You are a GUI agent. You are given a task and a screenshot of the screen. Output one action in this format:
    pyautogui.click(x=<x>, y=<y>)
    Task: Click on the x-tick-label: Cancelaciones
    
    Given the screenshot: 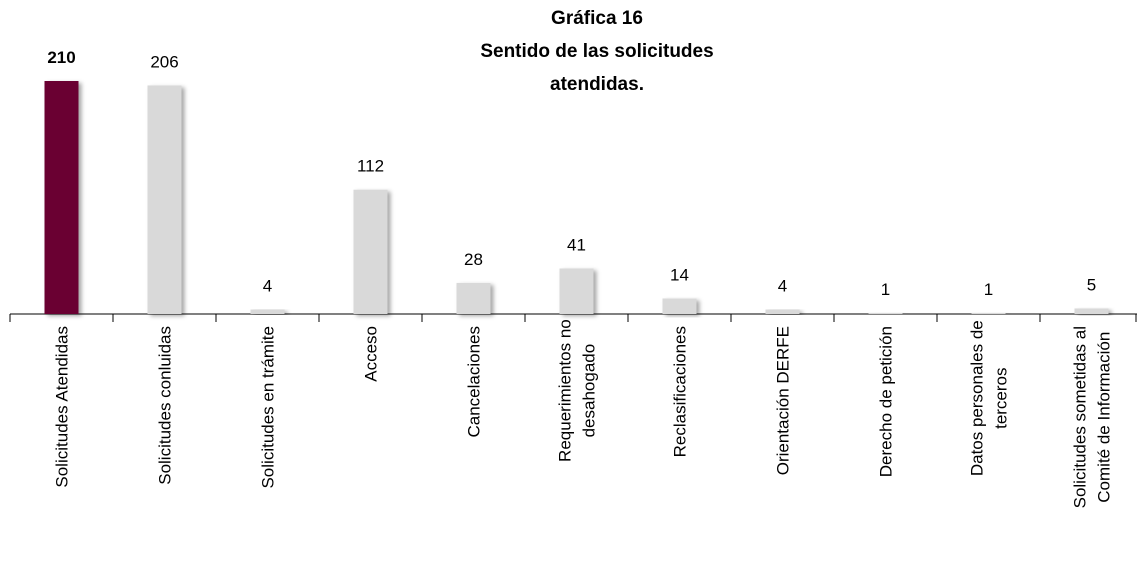 What is the action you would take?
    pyautogui.click(x=474, y=382)
    